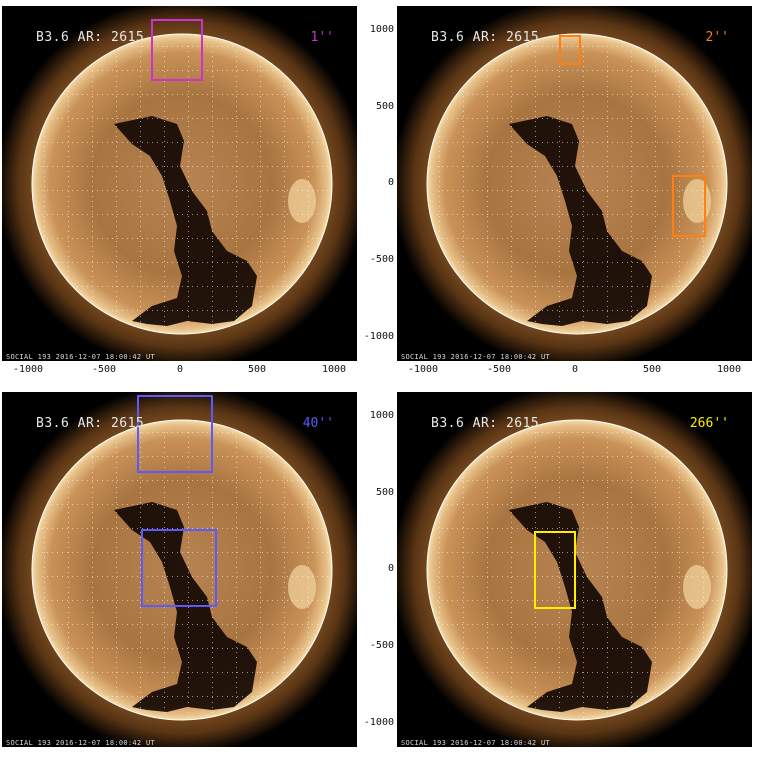 This screenshot has height=768, width=768. Describe the element at coordinates (717, 37) in the screenshot. I see `resolution-label: 2''` at that location.